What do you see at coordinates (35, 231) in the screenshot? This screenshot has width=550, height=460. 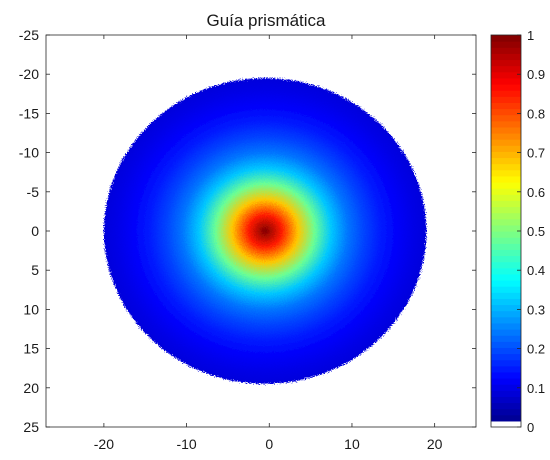 I see `y-tick-label: 0` at bounding box center [35, 231].